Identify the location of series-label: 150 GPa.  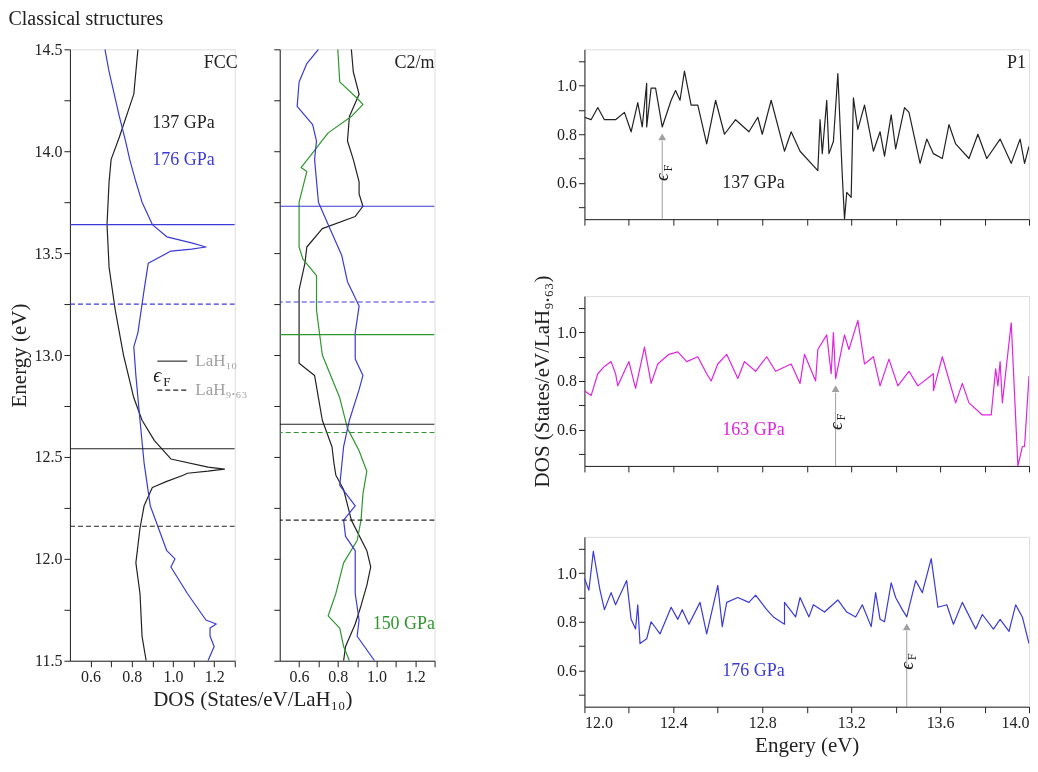
(404, 623).